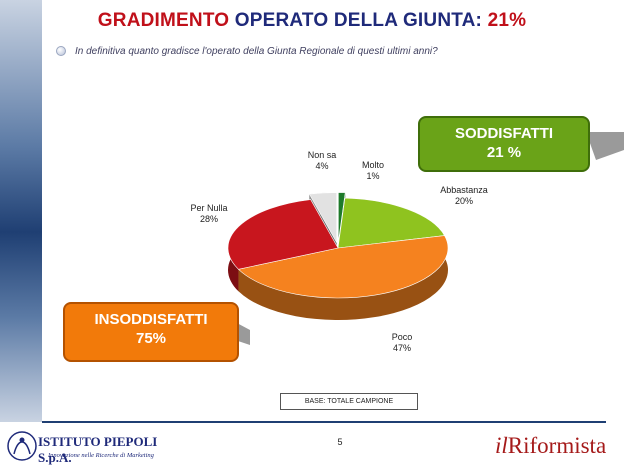  What do you see at coordinates (504, 133) in the screenshot?
I see `satisfied-label: SODDISFATTI` at bounding box center [504, 133].